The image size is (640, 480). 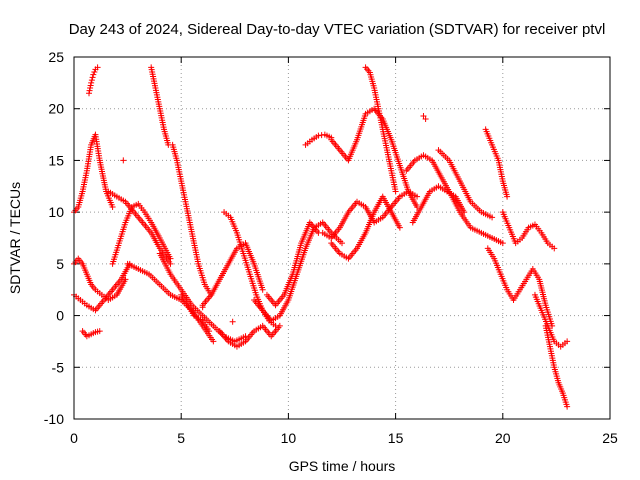 What do you see at coordinates (292, 264) in the screenshot?
I see `series-track-q` at bounding box center [292, 264].